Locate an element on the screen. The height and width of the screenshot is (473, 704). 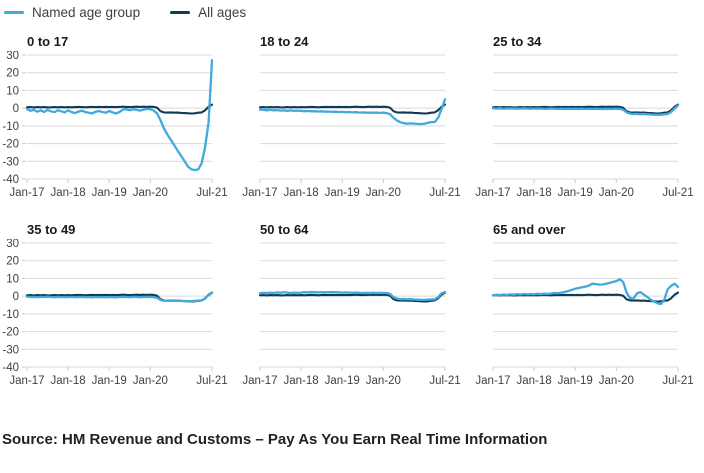
legend-item-all-ages: All ages is located at coordinates (208, 12).